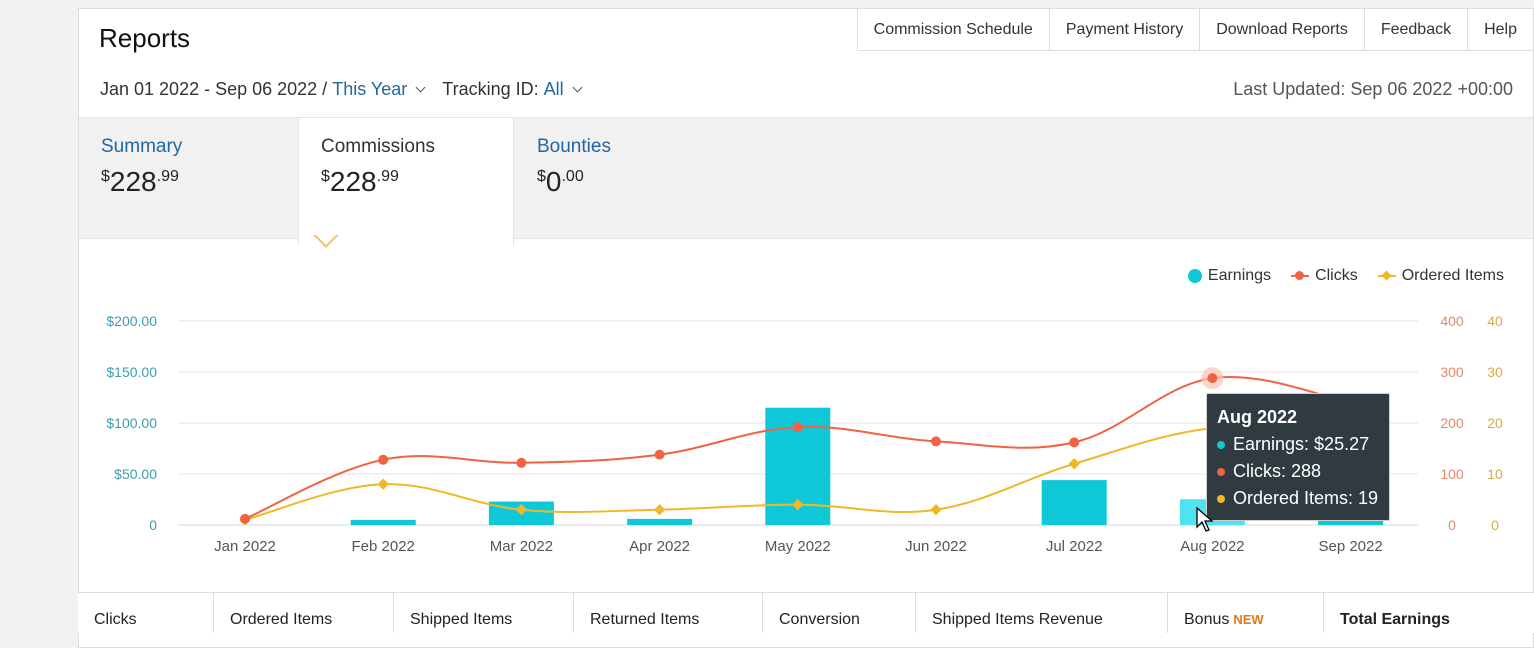  What do you see at coordinates (131, 321) in the screenshot?
I see `left-axis-tick: $200.00` at bounding box center [131, 321].